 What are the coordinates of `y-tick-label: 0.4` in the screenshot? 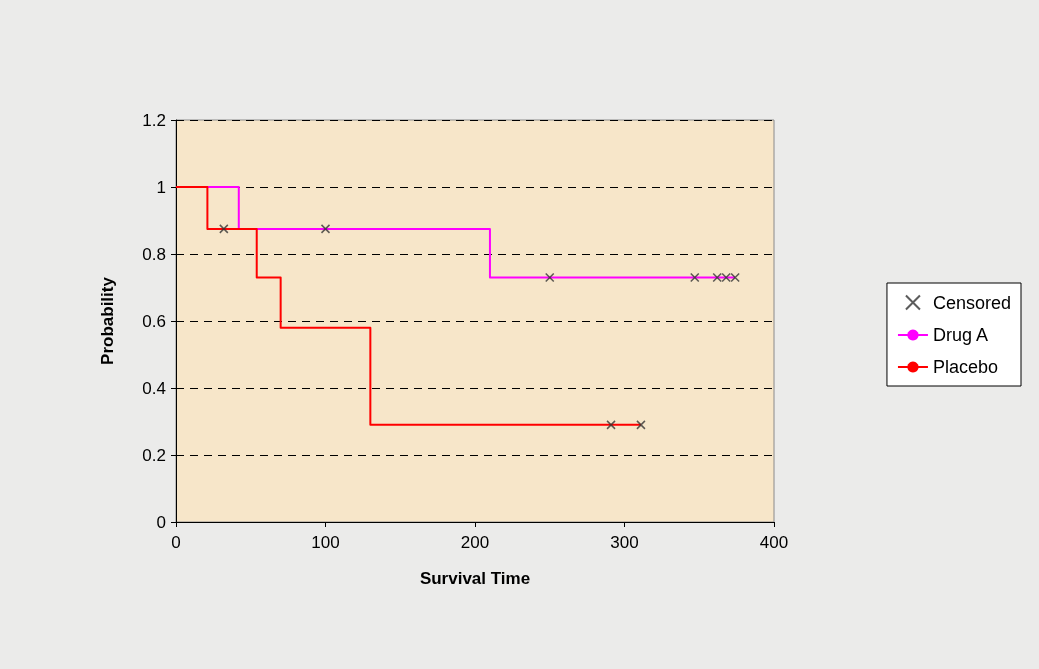 It's located at (154, 388).